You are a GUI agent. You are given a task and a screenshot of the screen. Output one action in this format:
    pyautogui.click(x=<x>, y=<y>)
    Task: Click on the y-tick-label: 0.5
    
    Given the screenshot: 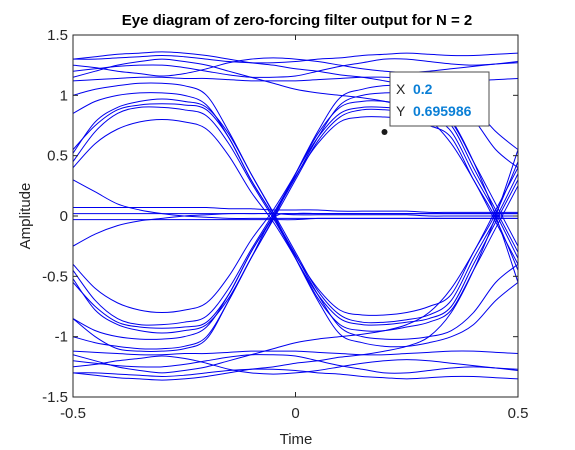 What is the action you would take?
    pyautogui.click(x=57, y=156)
    